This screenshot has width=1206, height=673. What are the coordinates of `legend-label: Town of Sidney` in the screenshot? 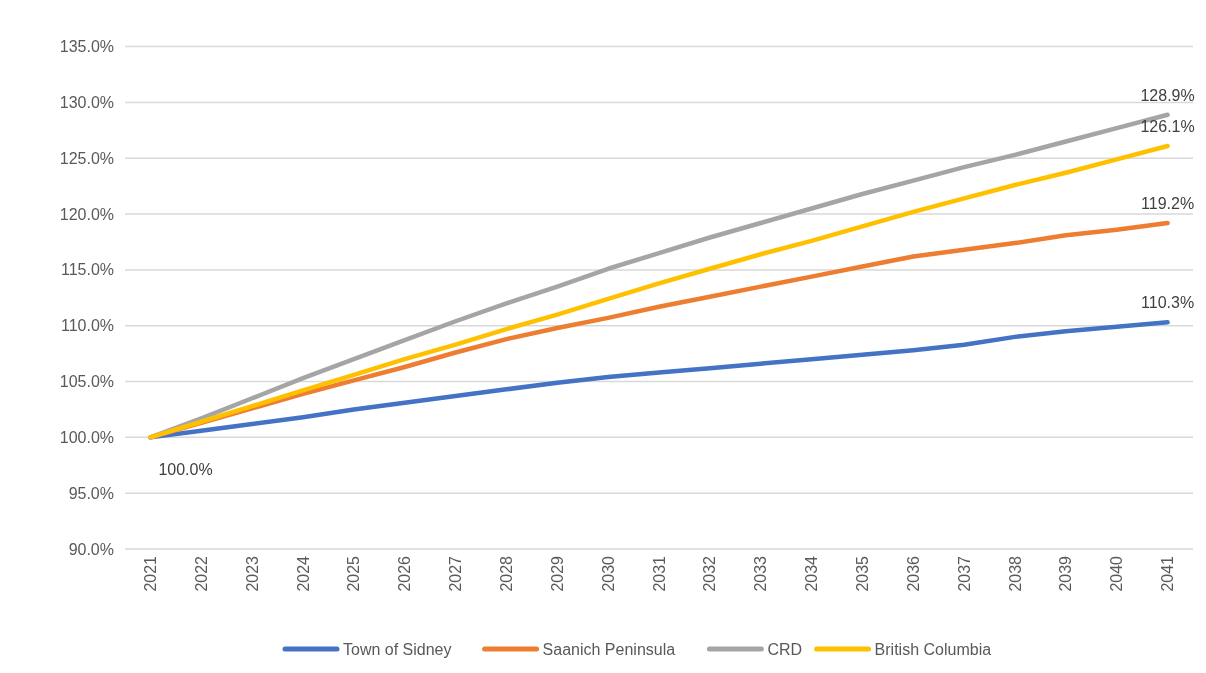 It's located at (397, 649).